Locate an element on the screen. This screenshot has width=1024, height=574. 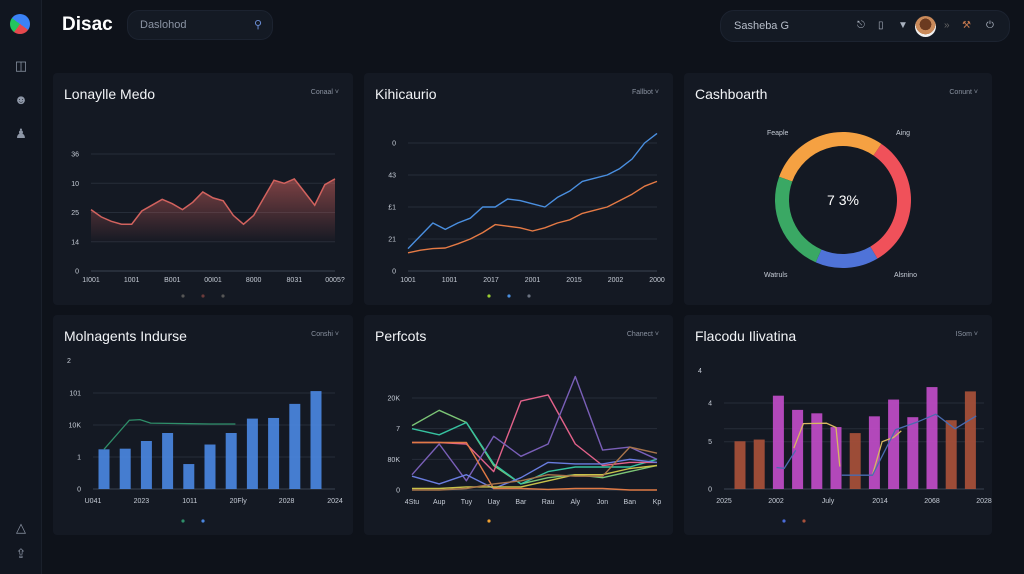
x-tick-label: Uay is located at coordinates (493, 502).